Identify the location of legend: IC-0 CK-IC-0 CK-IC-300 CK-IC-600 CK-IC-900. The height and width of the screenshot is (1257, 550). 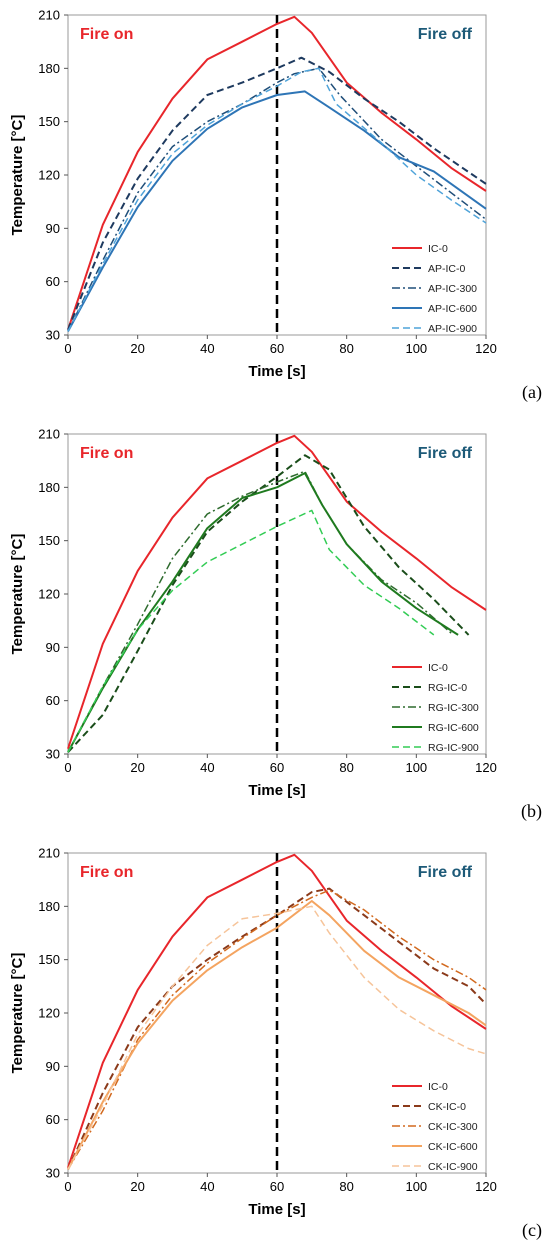
(435, 1127).